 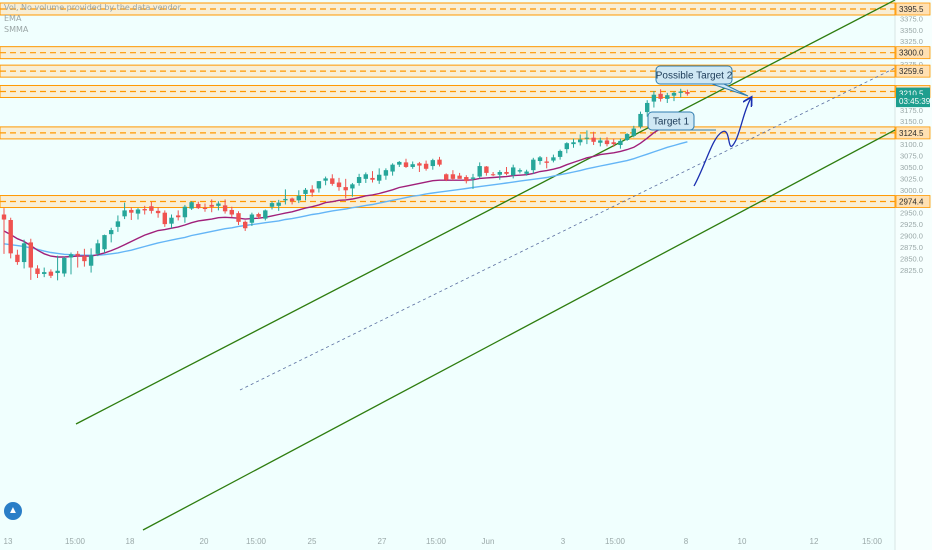 I want to click on y-tick-14: 3325.0, so click(x=911, y=41).